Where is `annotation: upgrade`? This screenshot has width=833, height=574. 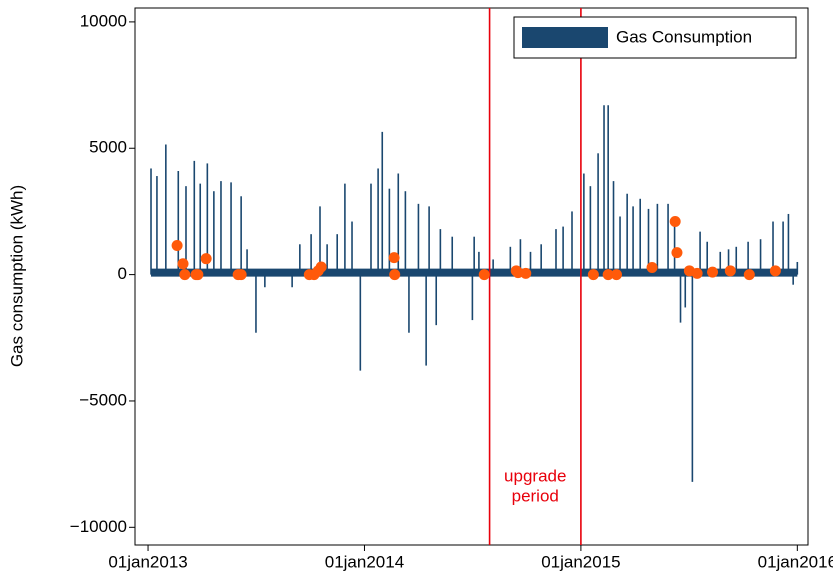 annotation: upgrade is located at coordinates (535, 475).